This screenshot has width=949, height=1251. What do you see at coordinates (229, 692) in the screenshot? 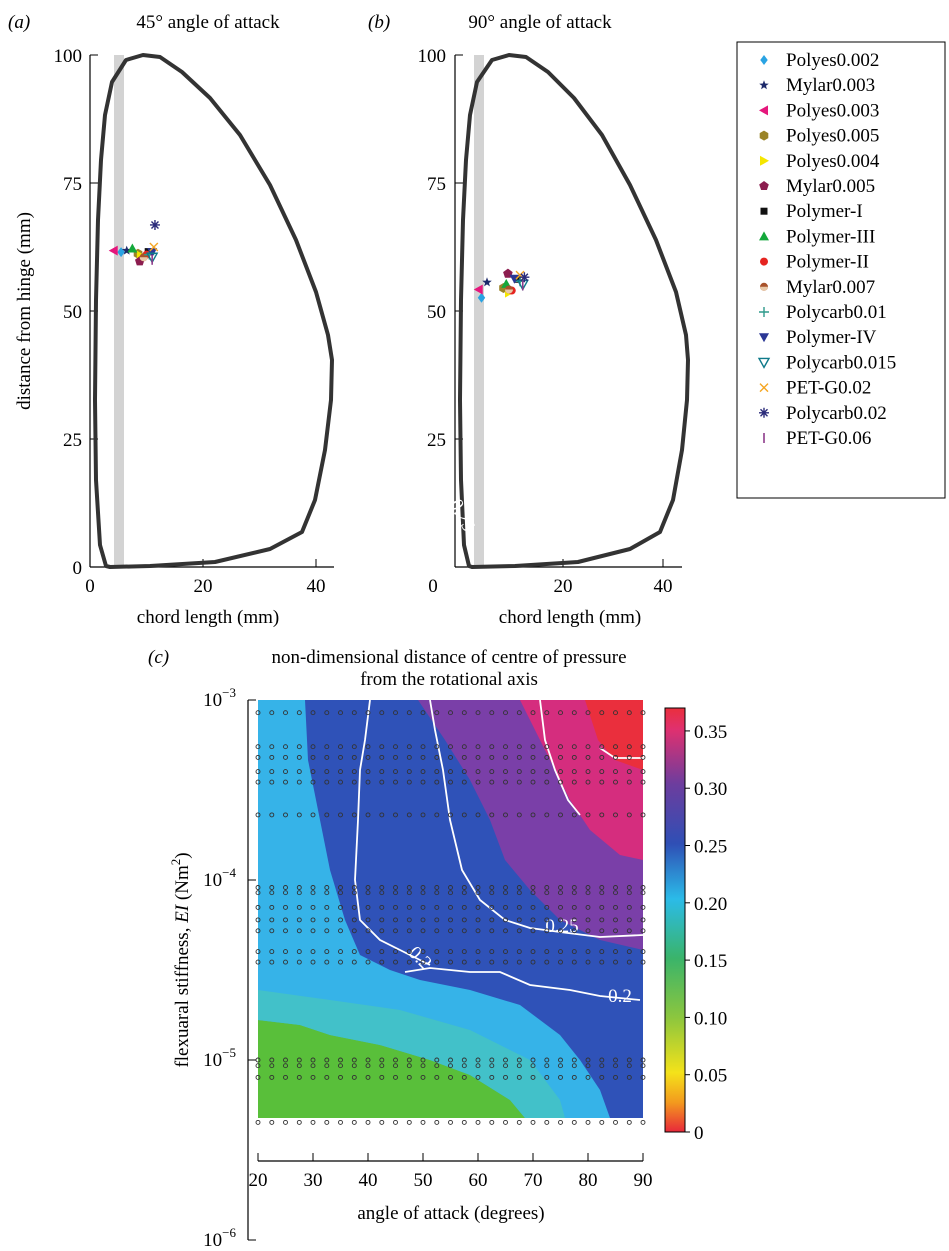
I see `ytick-exp-1e-3: −3` at bounding box center [229, 692].